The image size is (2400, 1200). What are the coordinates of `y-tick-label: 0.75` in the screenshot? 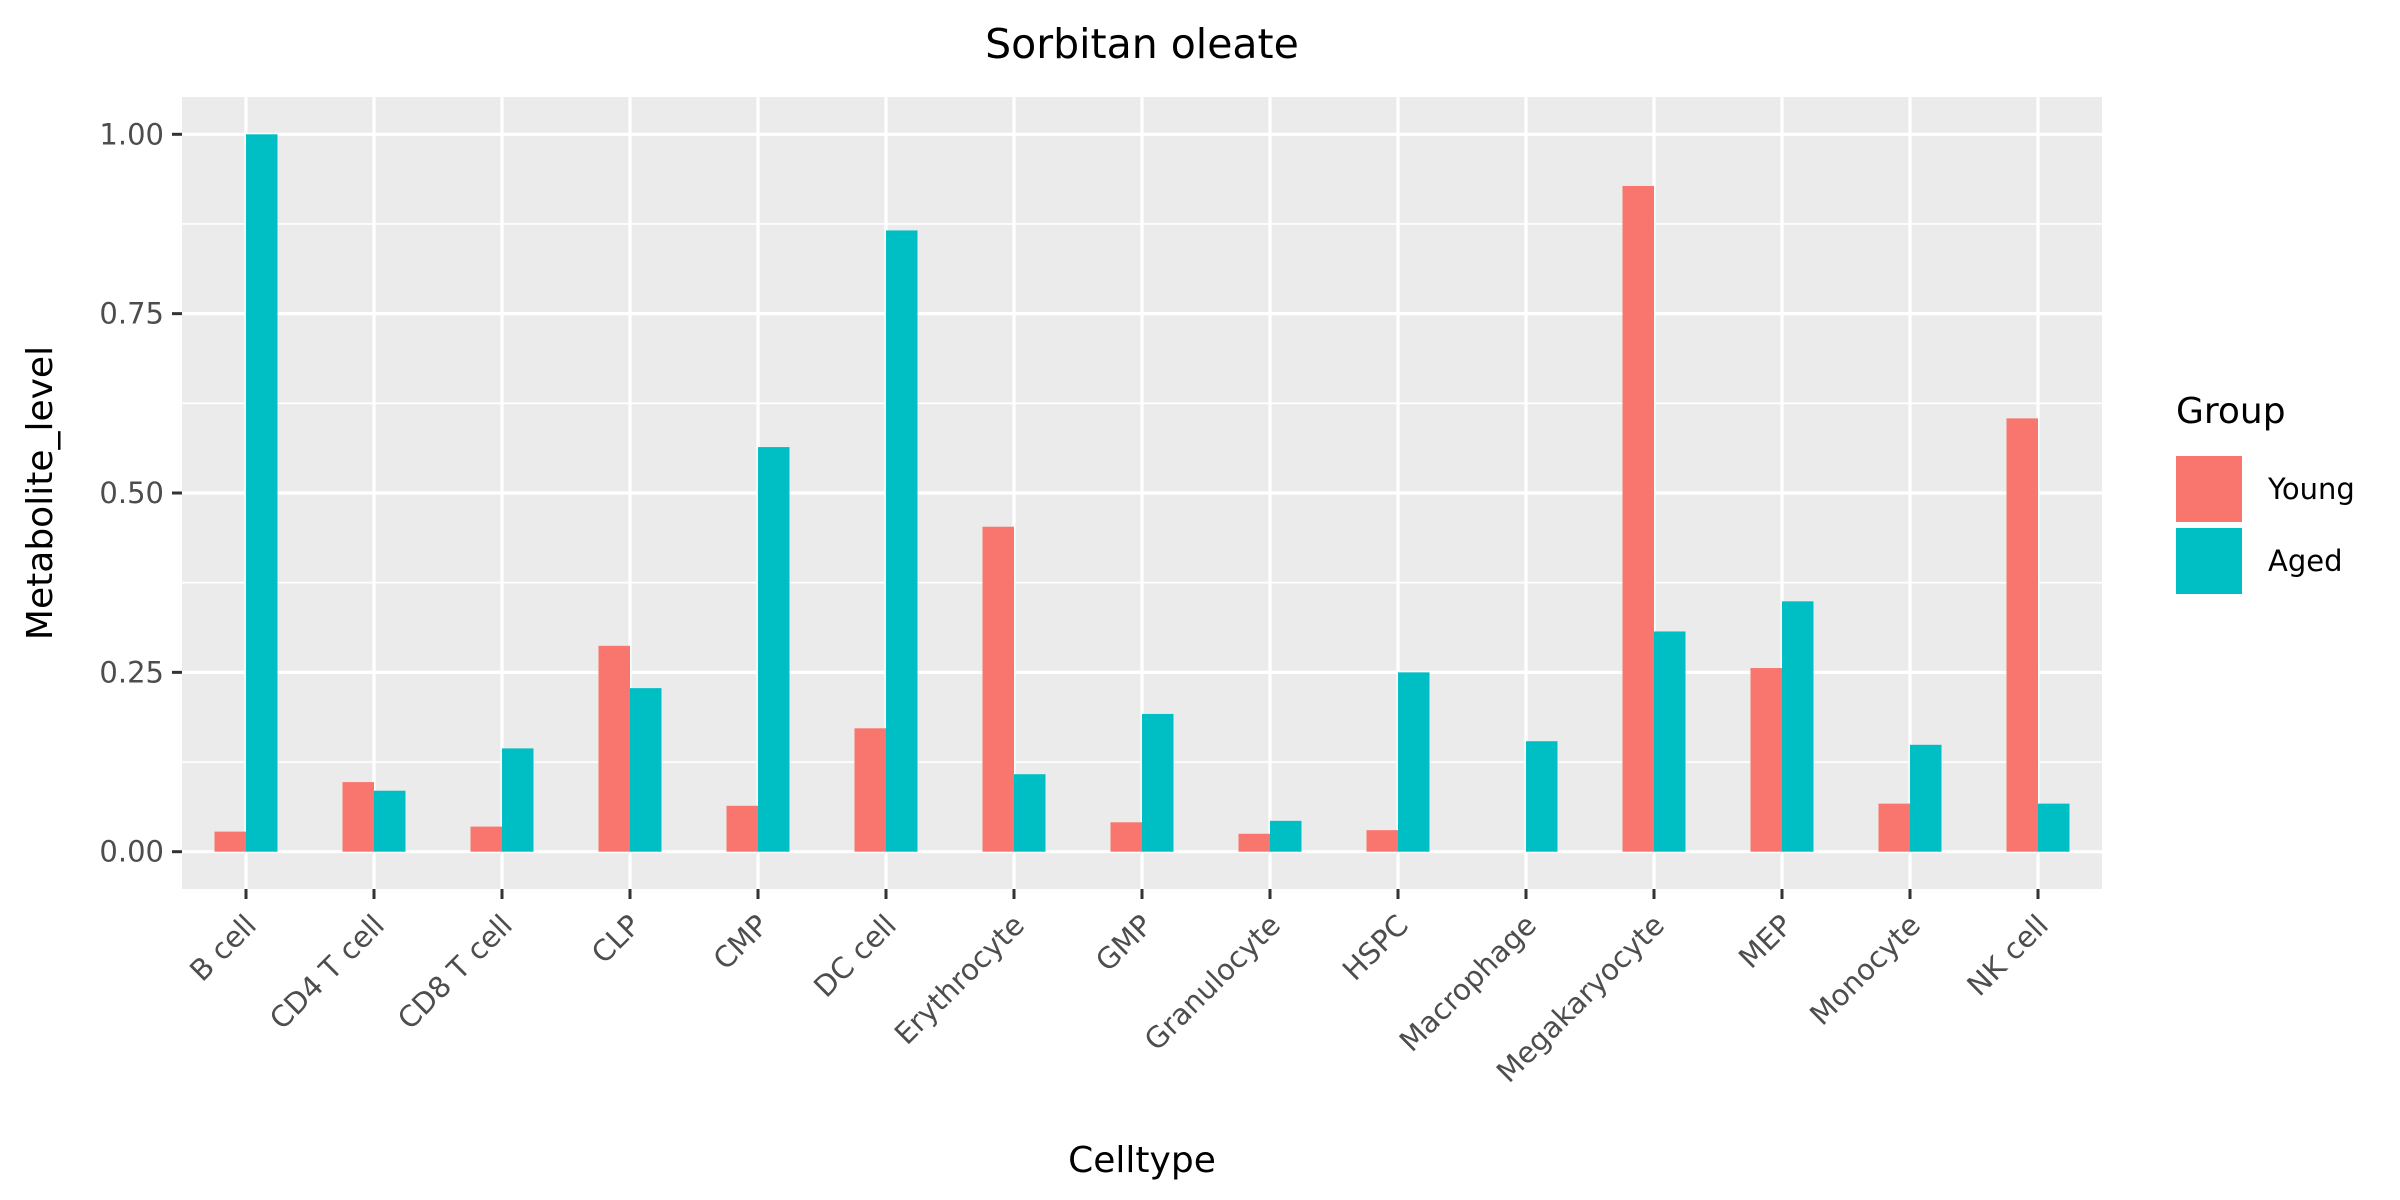 It's located at (131, 314).